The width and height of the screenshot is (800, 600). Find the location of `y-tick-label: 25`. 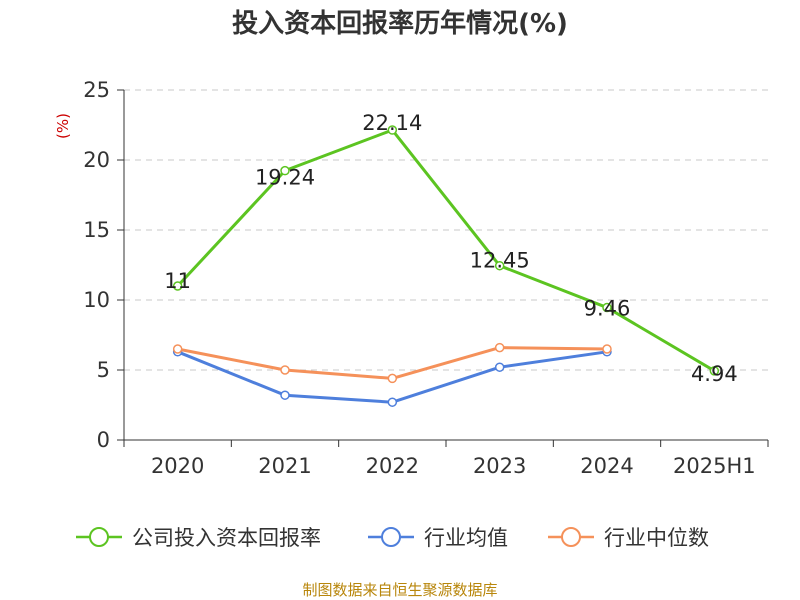

y-tick-label: 25 is located at coordinates (96, 90).